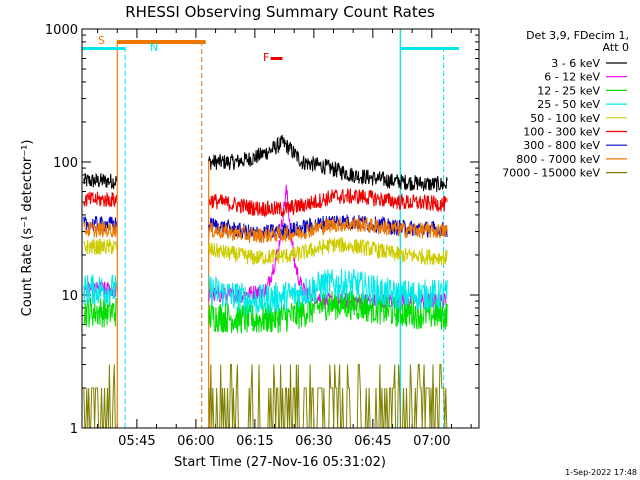 The image size is (640, 480). What do you see at coordinates (558, 159) in the screenshot?
I see `legend-entry-label: 800 - 7000 keV` at bounding box center [558, 159].